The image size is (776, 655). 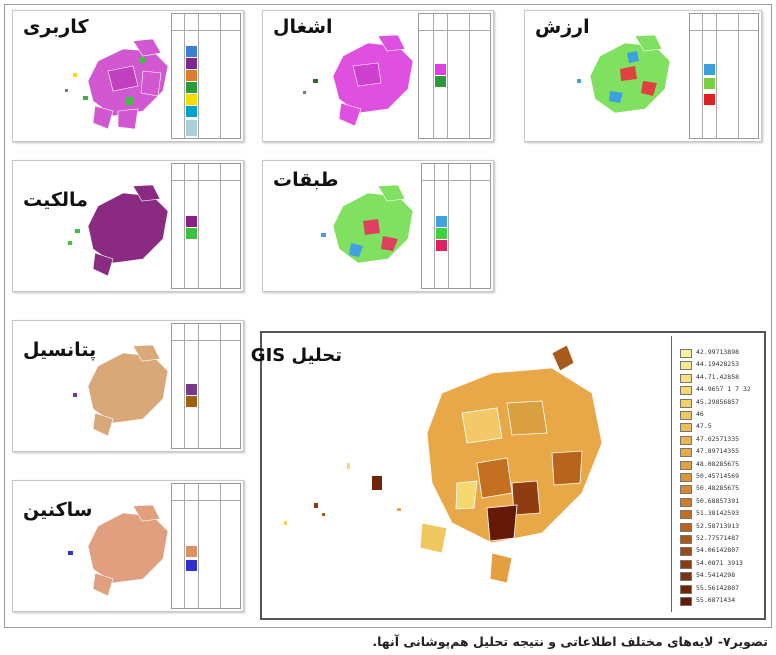 What do you see at coordinates (303, 27) in the screenshot?
I see `panel-title: اشغال` at bounding box center [303, 27].